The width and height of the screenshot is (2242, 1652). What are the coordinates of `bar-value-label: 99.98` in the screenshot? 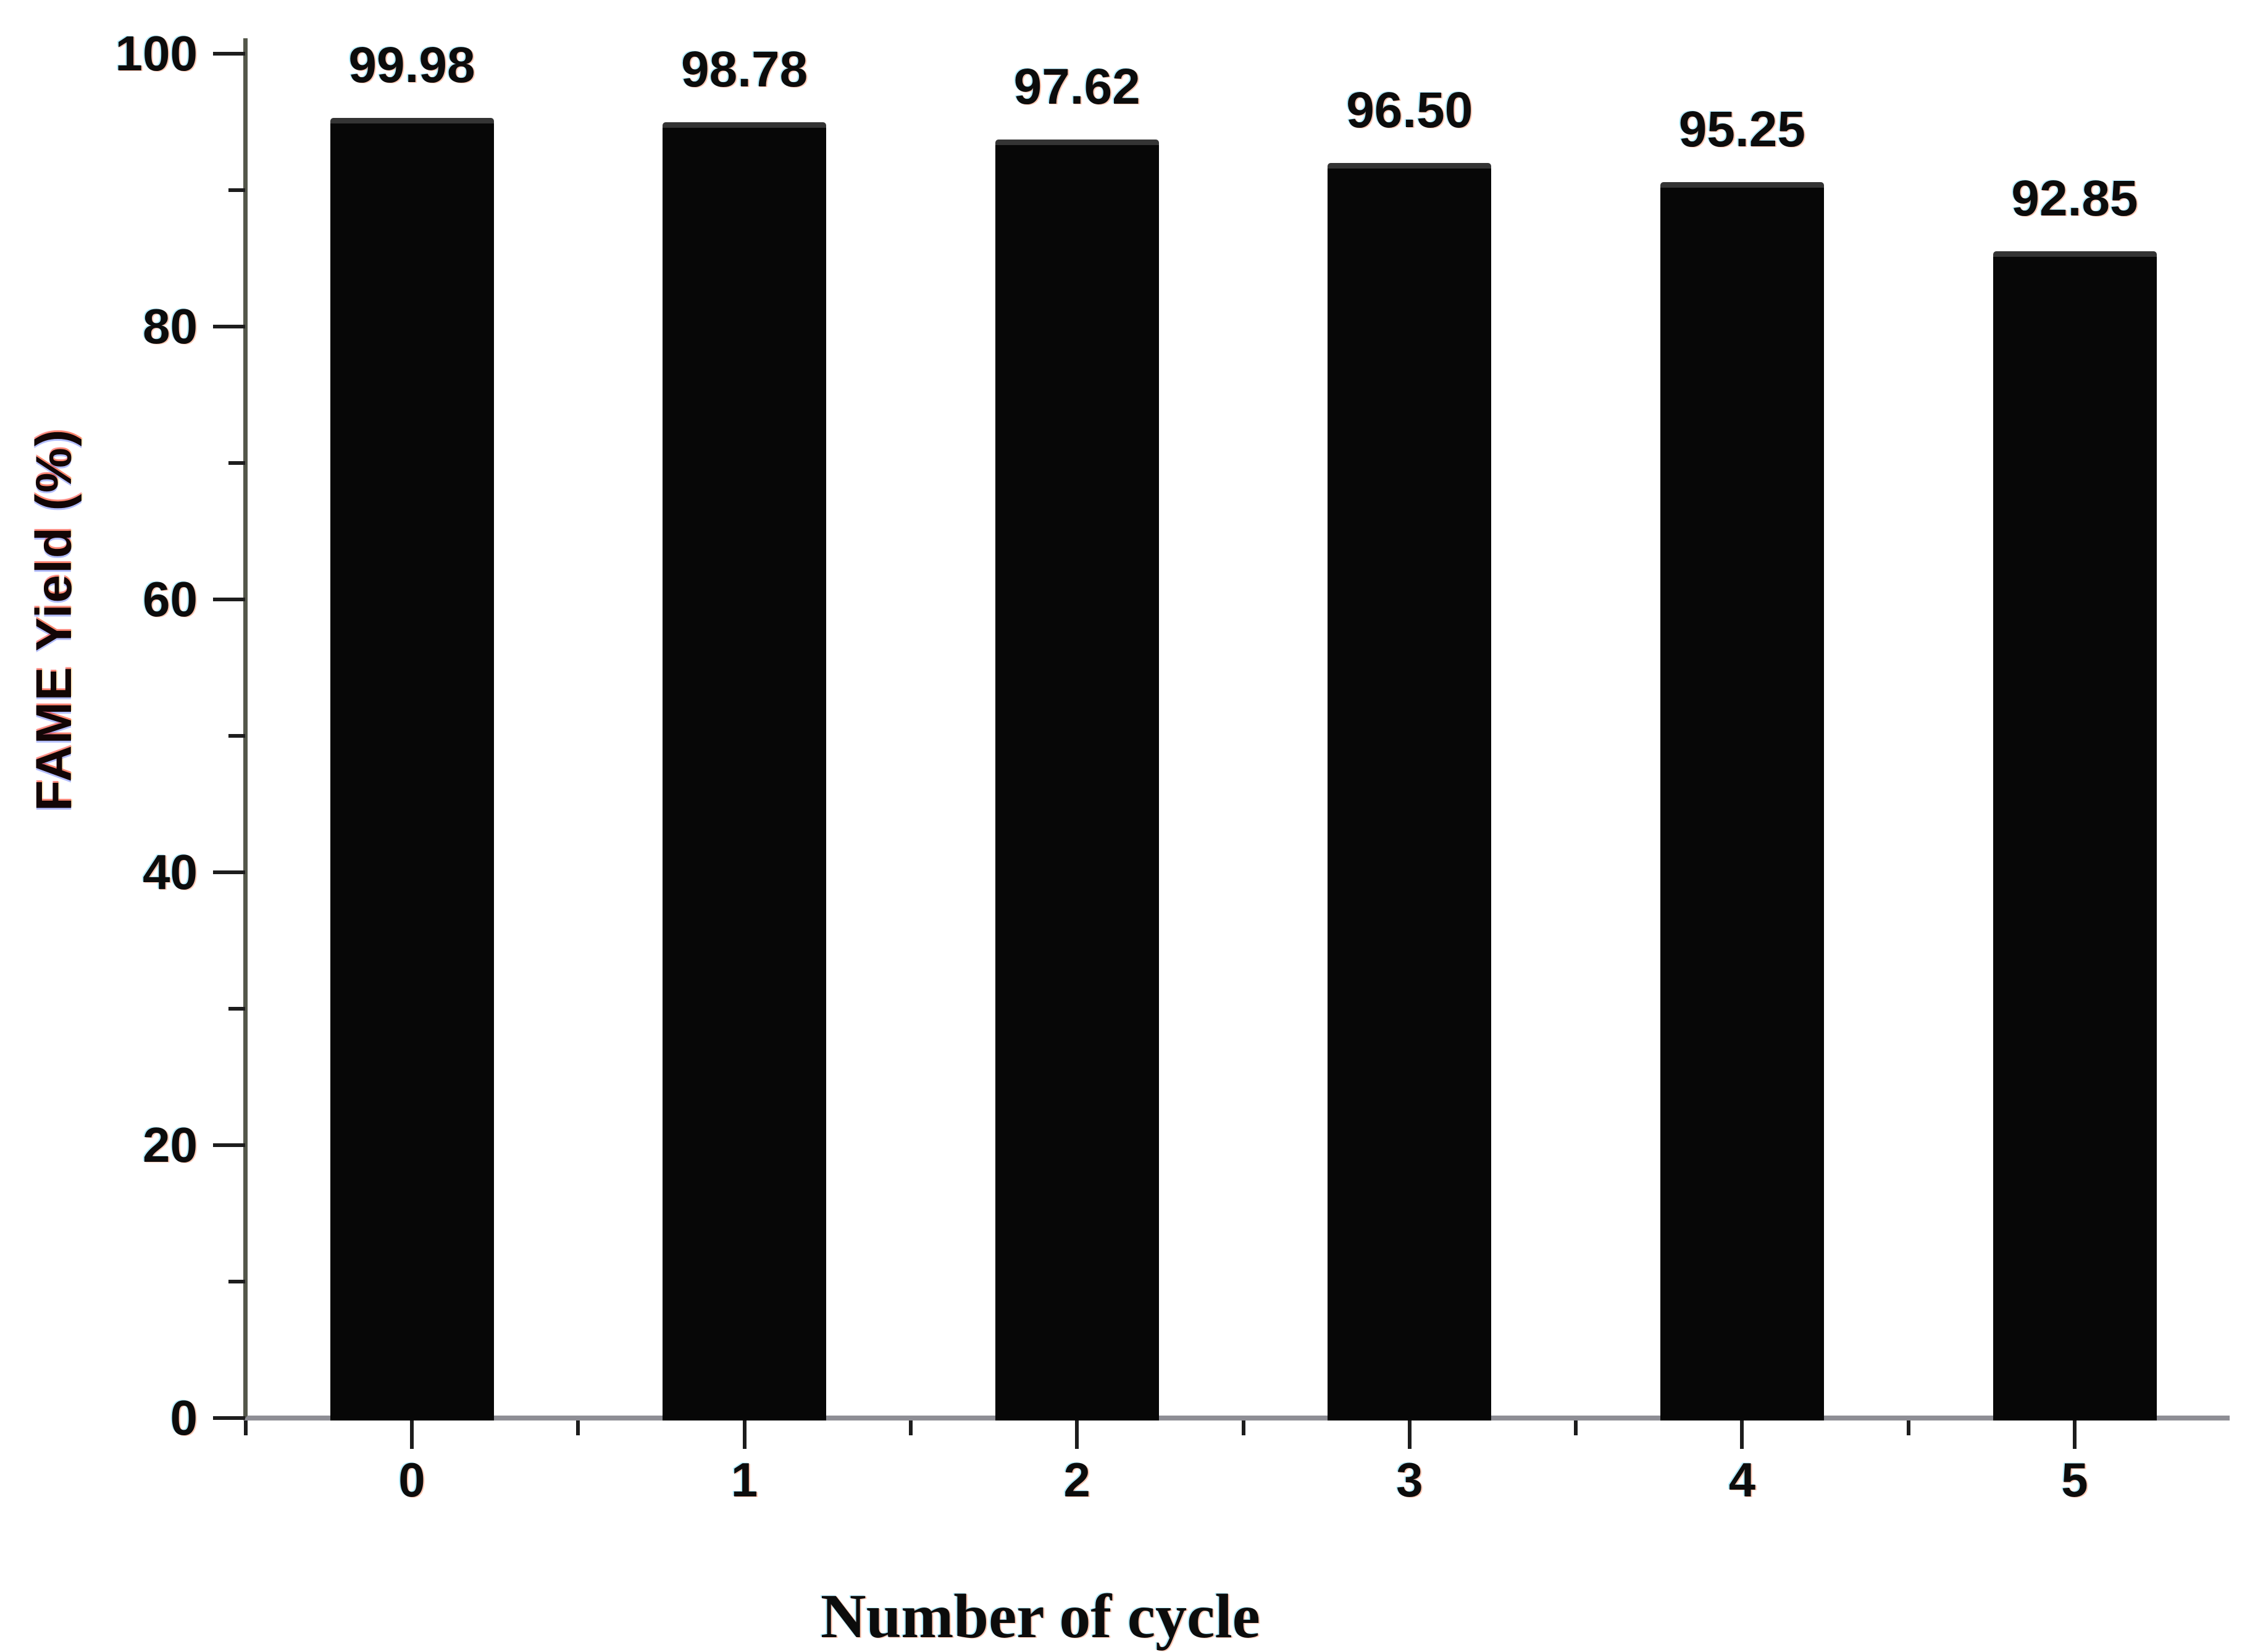 It's located at (411, 65).